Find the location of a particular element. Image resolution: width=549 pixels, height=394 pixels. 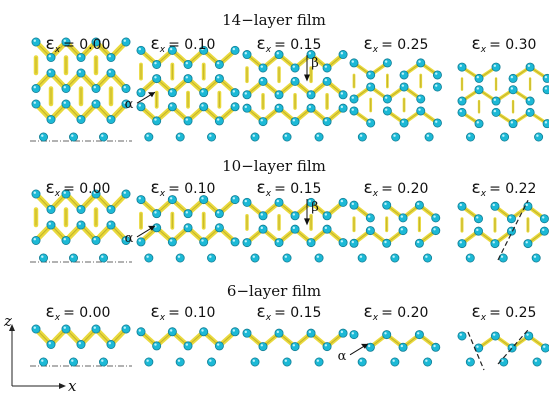

strain-label: εx = 0.22 is located at coordinates (504, 188).